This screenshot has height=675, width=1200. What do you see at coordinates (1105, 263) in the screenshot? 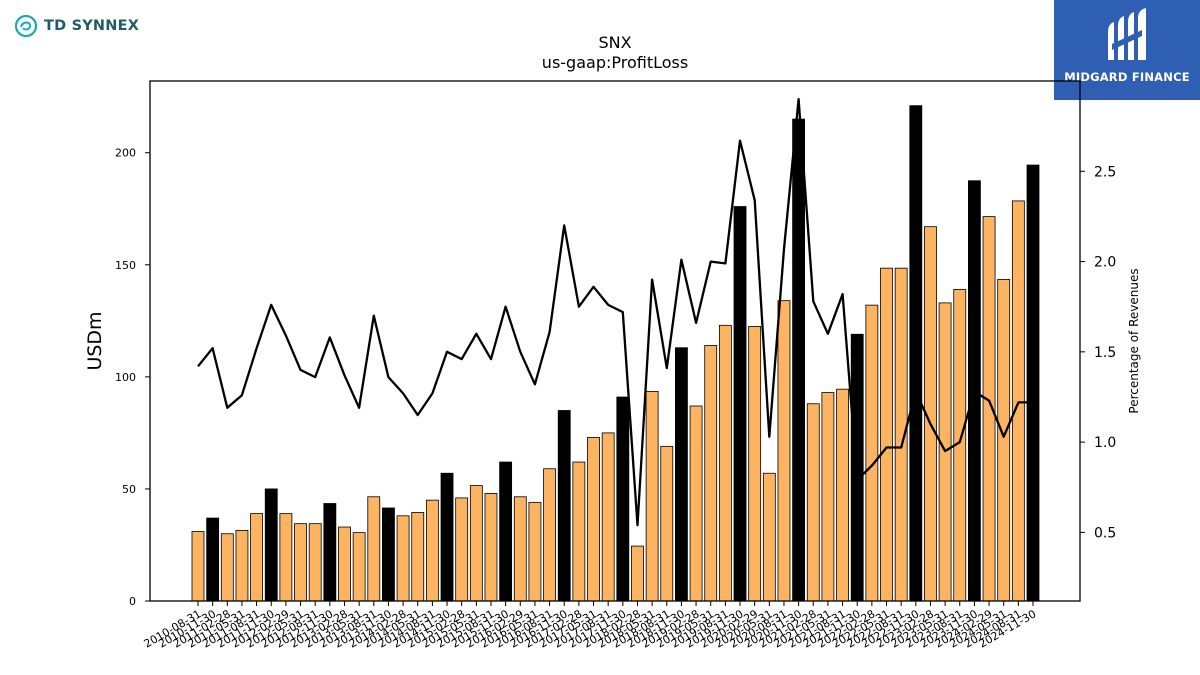
I see `y2-tick-label: 2.0` at bounding box center [1105, 263].